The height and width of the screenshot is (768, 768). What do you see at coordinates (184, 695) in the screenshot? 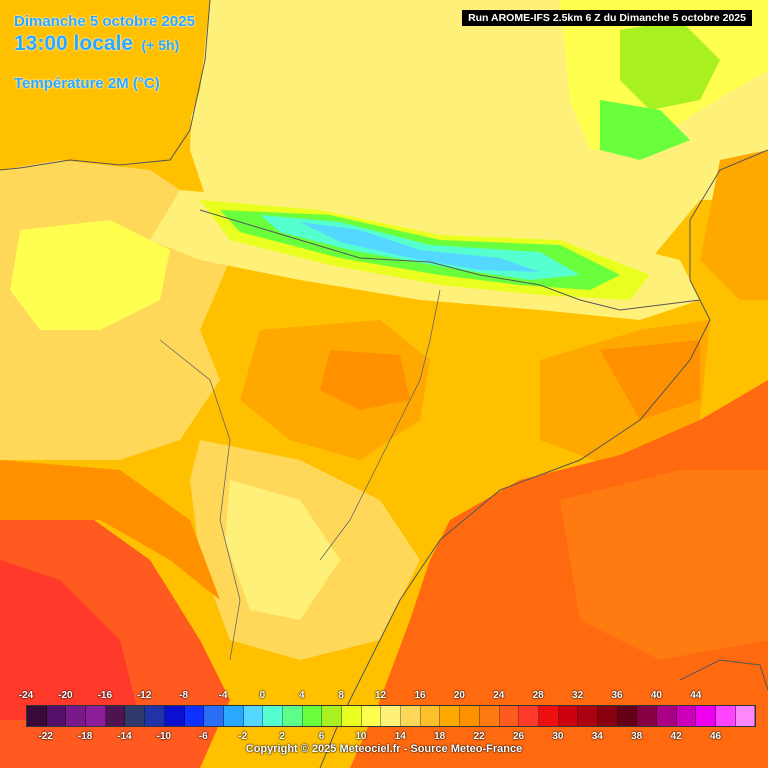
I see `legend-tick-label: -8` at bounding box center [184, 695].